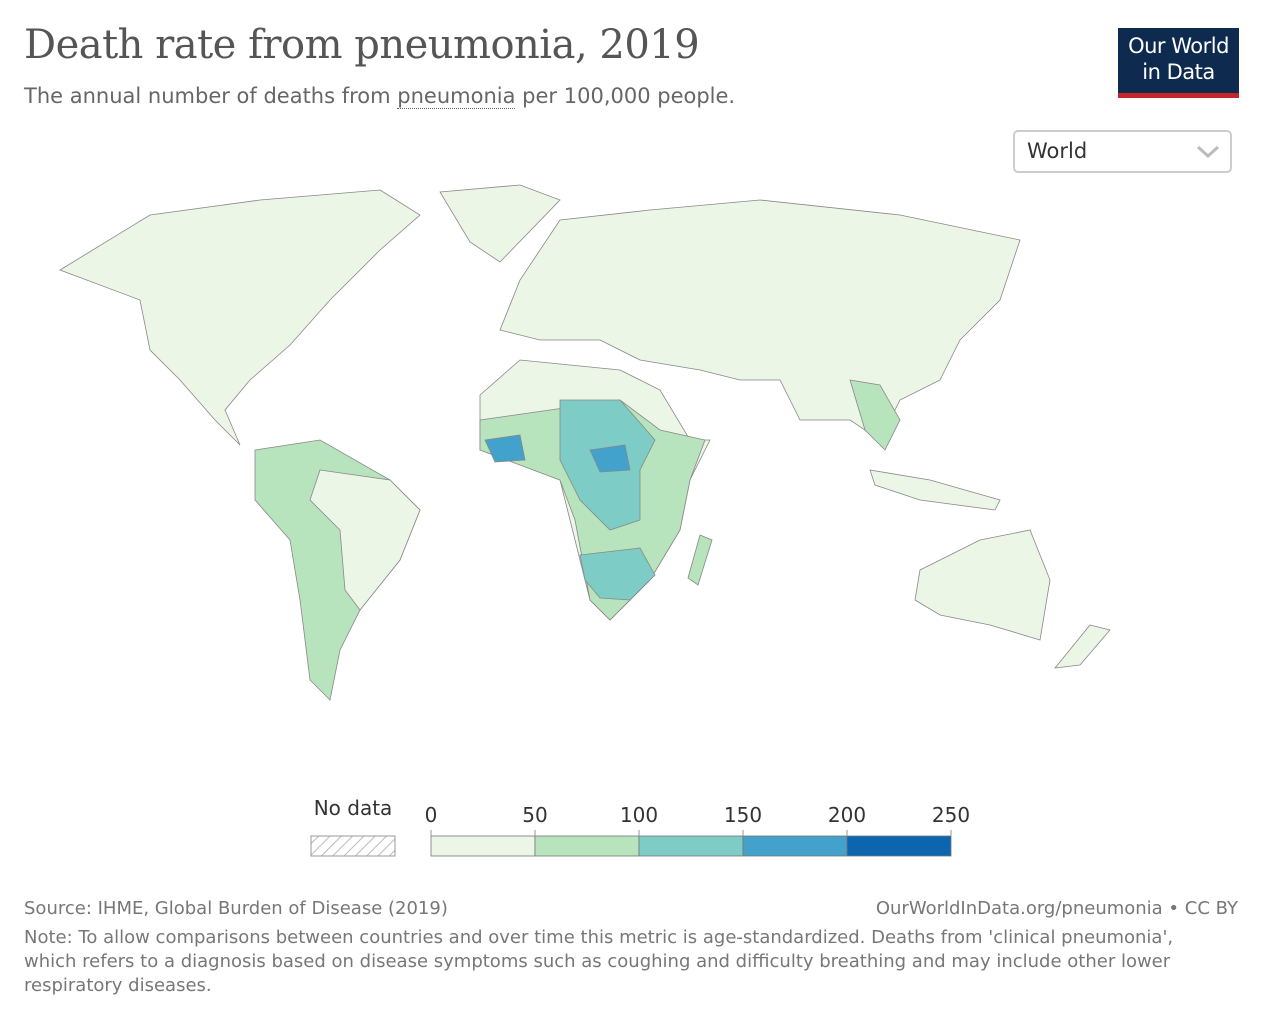 This screenshot has height=1014, width=1268. Describe the element at coordinates (935, 490) in the screenshot. I see `indonesia` at that location.